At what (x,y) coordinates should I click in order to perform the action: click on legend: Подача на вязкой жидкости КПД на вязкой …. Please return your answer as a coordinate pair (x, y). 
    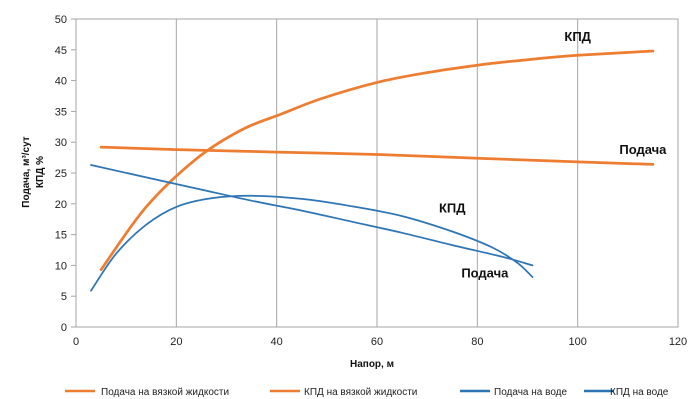
    Looking at the image, I should click on (367, 392).